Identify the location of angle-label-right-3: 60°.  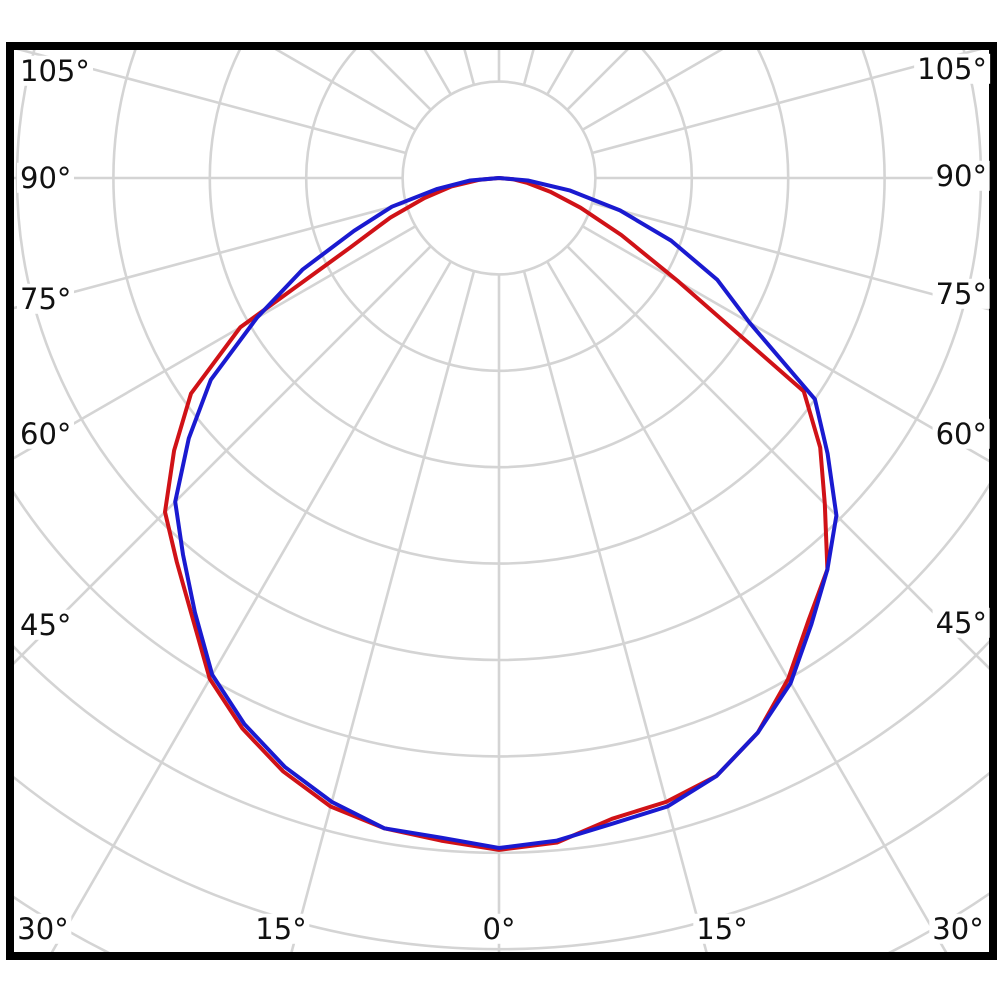
(961, 433).